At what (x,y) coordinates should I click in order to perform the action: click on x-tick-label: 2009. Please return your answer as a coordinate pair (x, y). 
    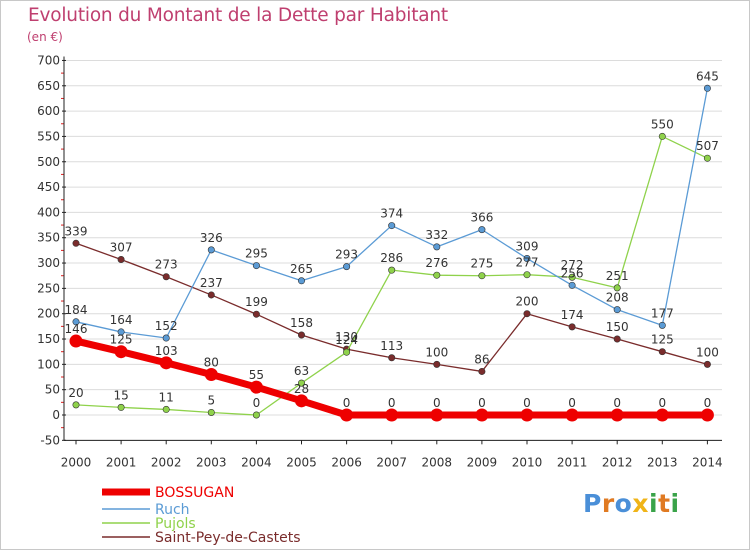
    Looking at the image, I should click on (482, 462).